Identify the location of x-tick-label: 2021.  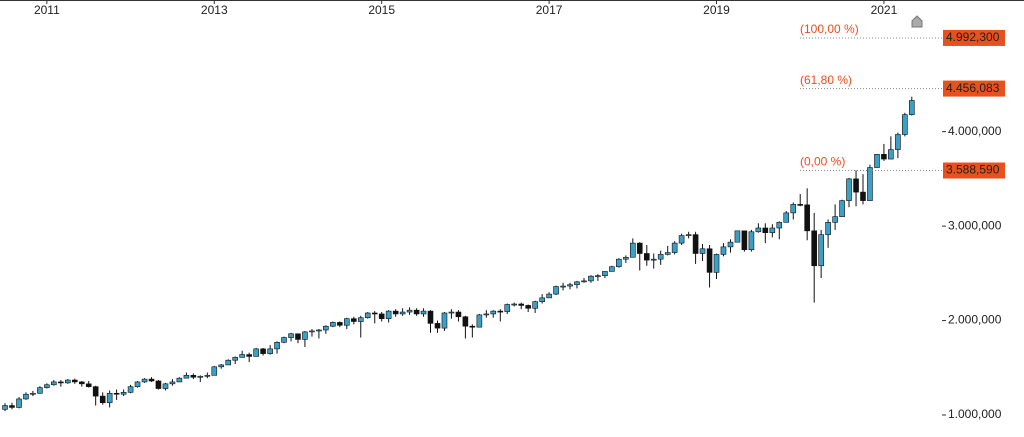
(884, 10).